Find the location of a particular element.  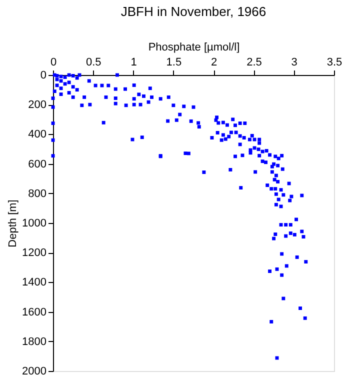

x-tick-label: 3.5 is located at coordinates (334, 62).